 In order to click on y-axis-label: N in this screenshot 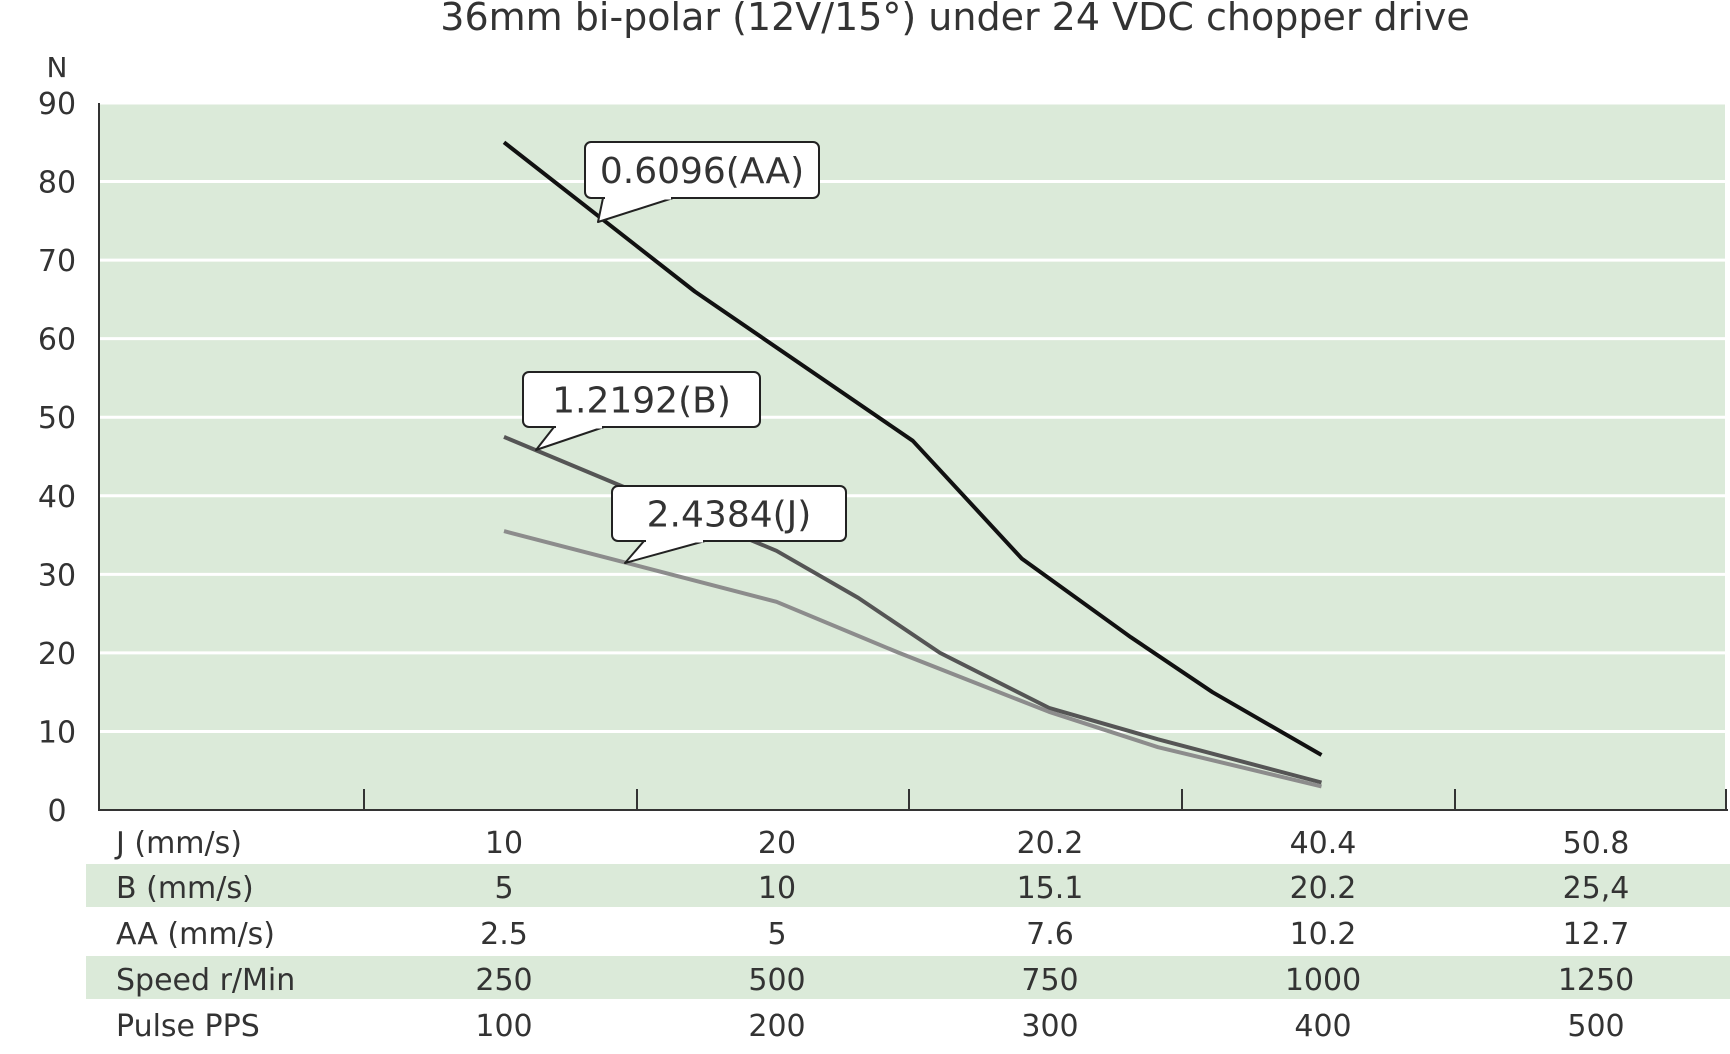, I will do `click(57, 67)`.